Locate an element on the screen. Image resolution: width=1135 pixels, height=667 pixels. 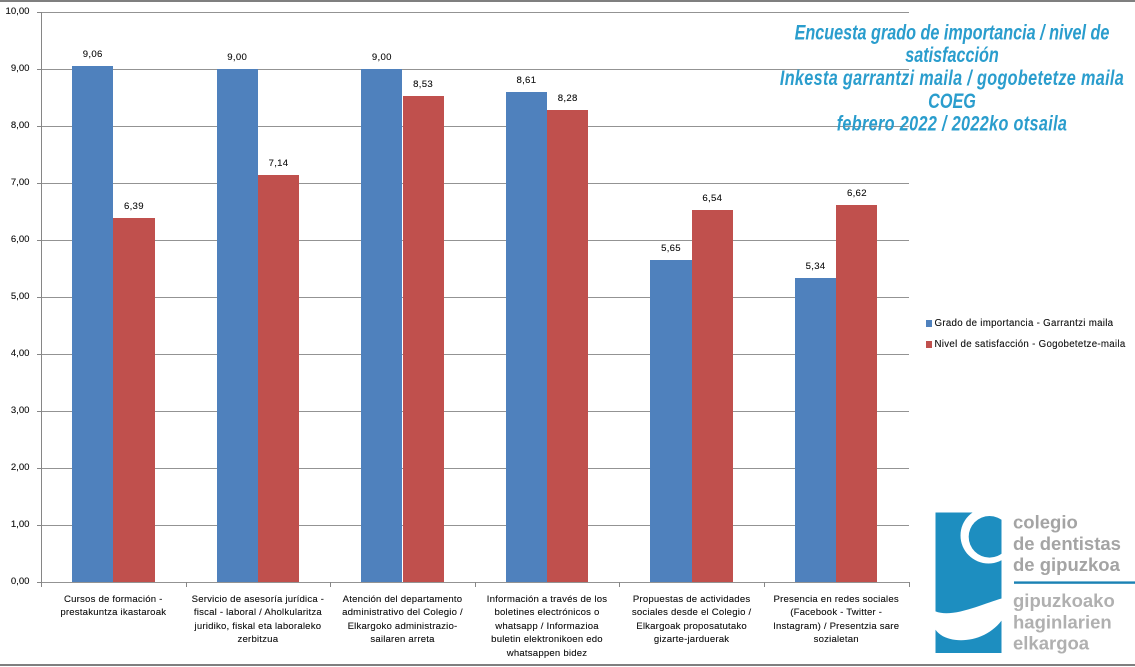
svg-text: elkargoa is located at coordinates (1051, 643).